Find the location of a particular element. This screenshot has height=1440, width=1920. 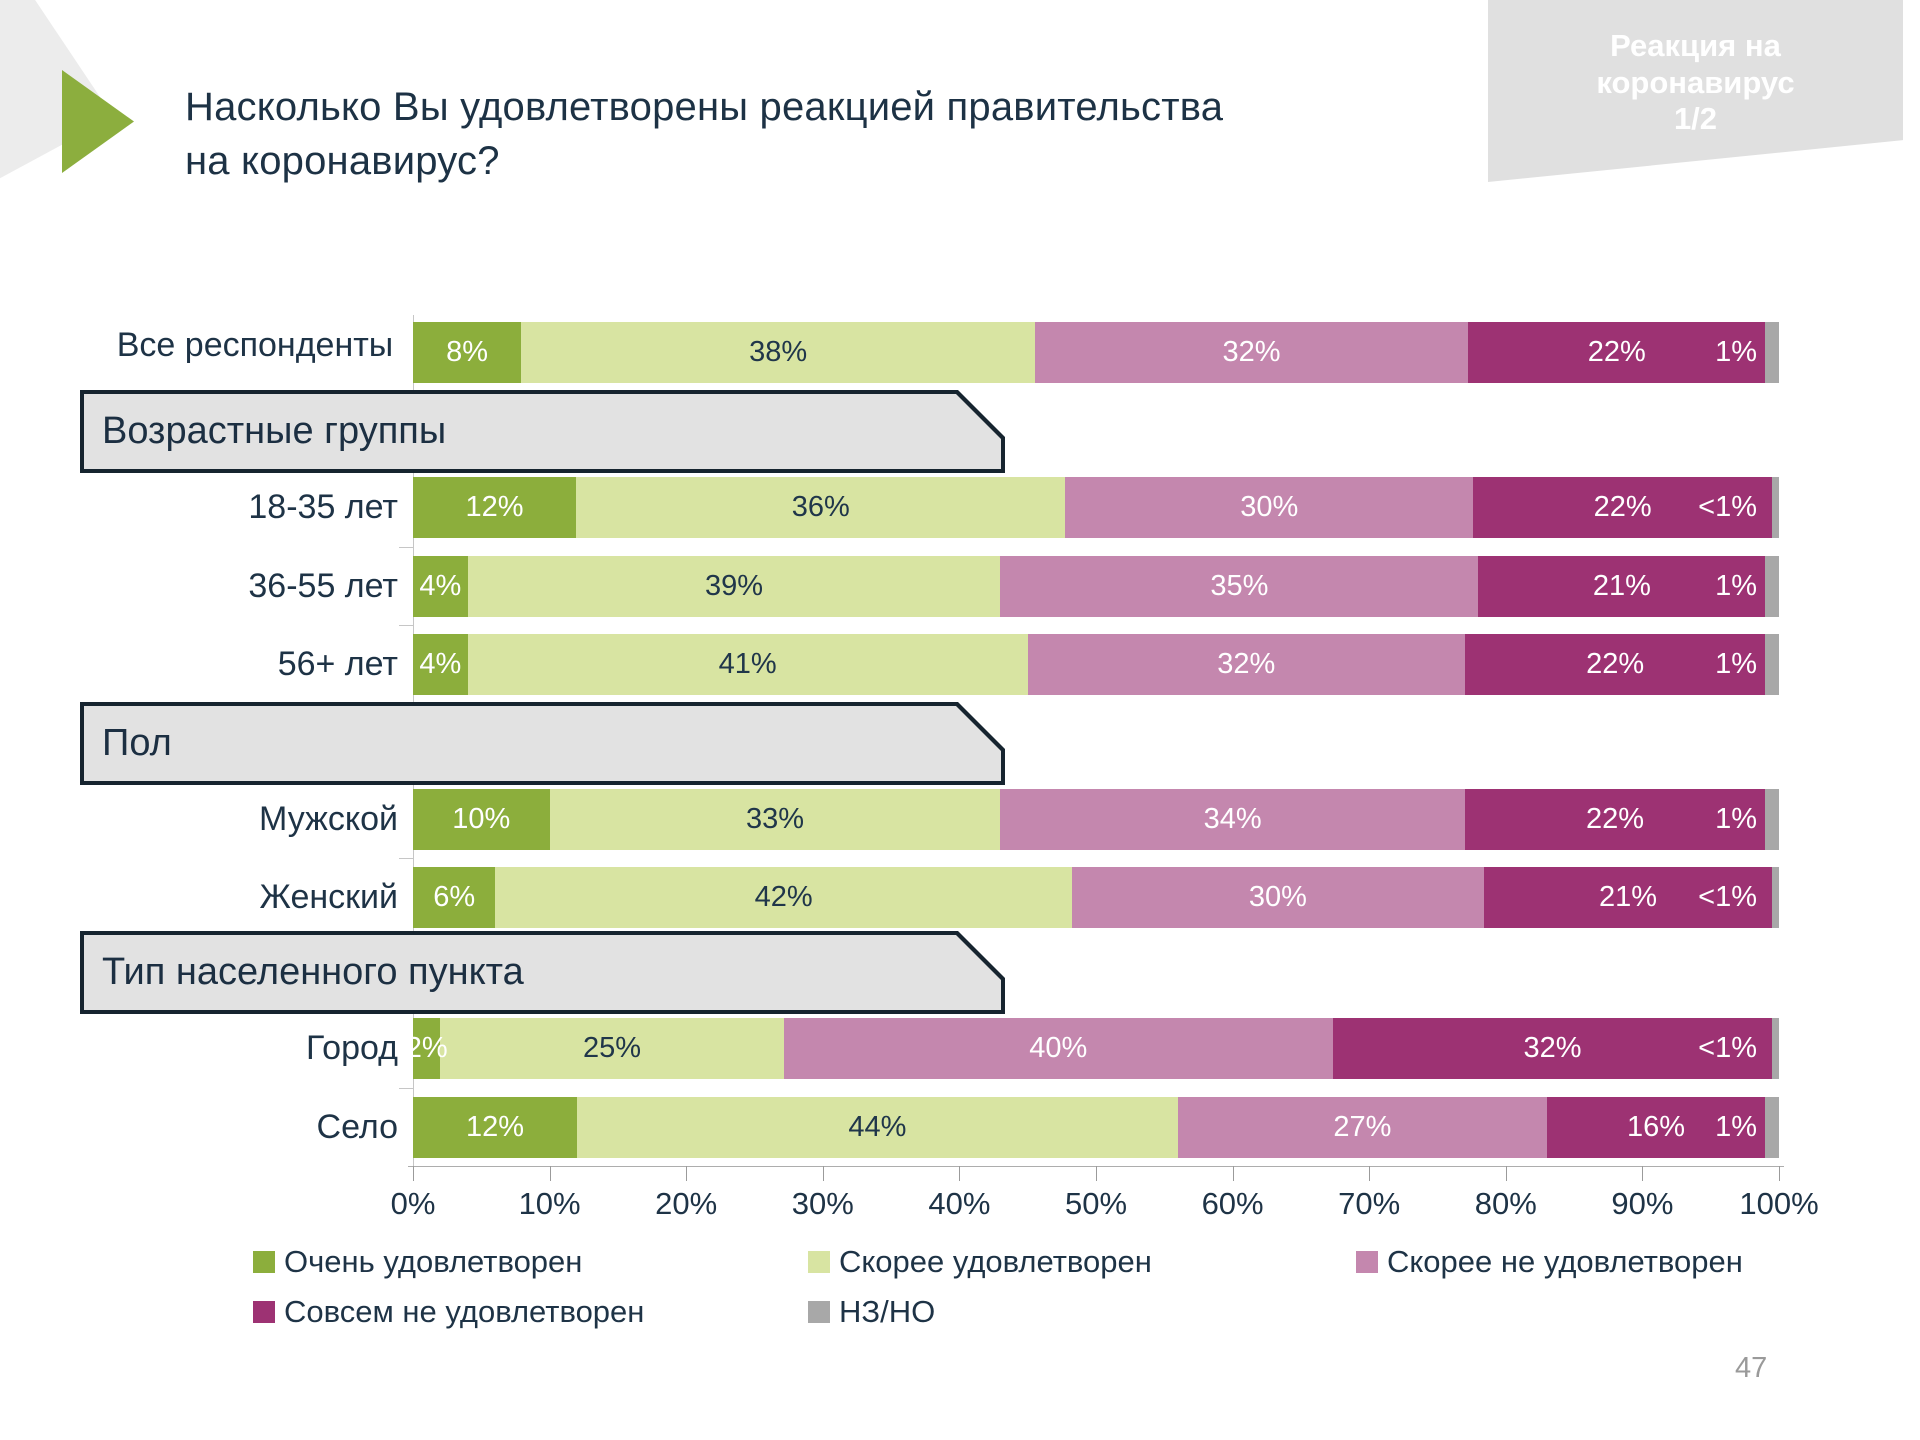

bar-row: 6% 42% 30% 21% <1% is located at coordinates (1096, 897).